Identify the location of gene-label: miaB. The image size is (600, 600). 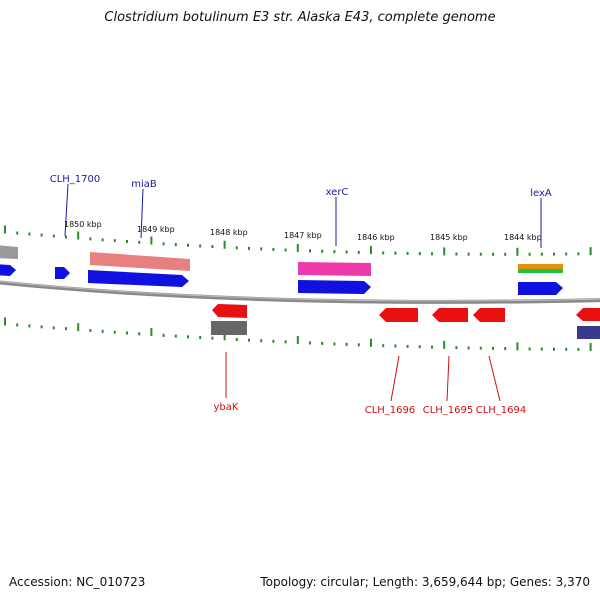
(144, 184).